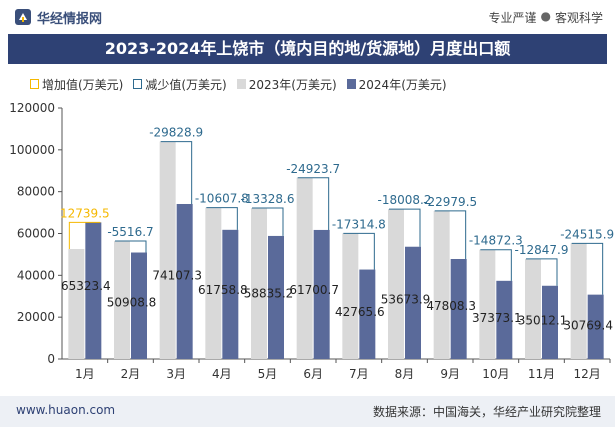  I want to click on x-tick-label: 7月, so click(359, 374).